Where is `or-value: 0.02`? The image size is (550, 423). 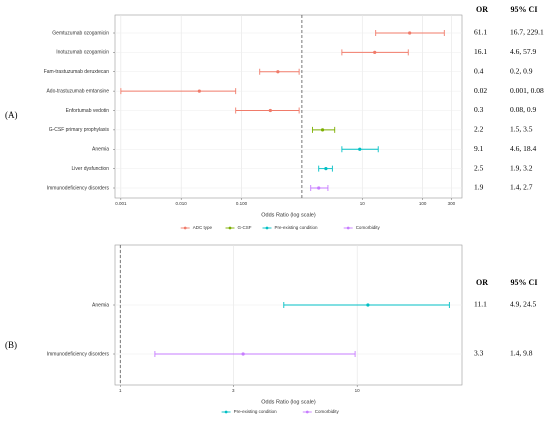
or-value: 0.02 is located at coordinates (480, 90).